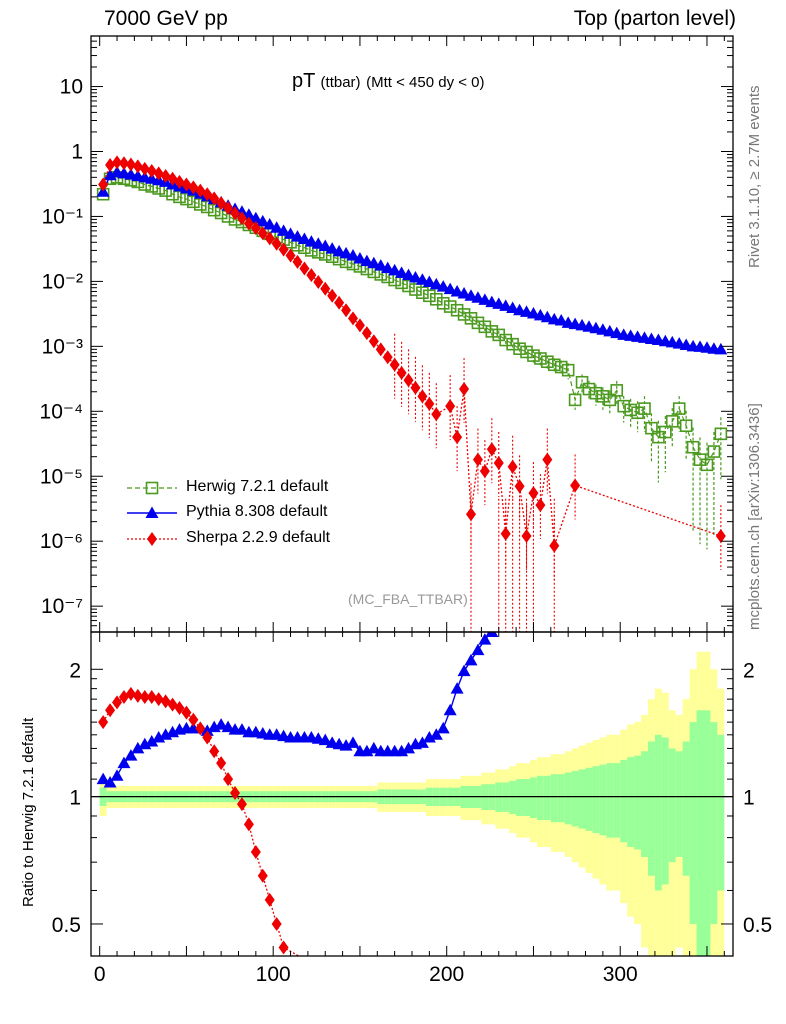  I want to click on main-y-tick-label: 1, so click(77, 151).